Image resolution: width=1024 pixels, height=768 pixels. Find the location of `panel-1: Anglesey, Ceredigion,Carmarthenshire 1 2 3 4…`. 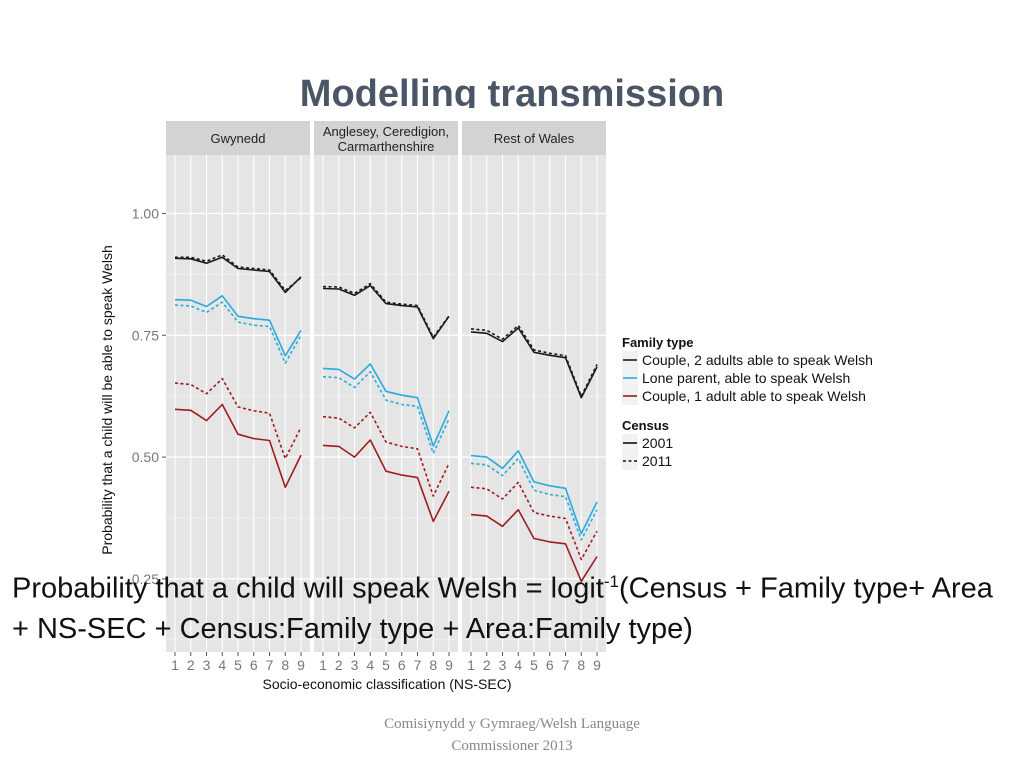

panel-1: Anglesey, Ceredigion,Carmarthenshire 1 2 3 4… is located at coordinates (386, 397).